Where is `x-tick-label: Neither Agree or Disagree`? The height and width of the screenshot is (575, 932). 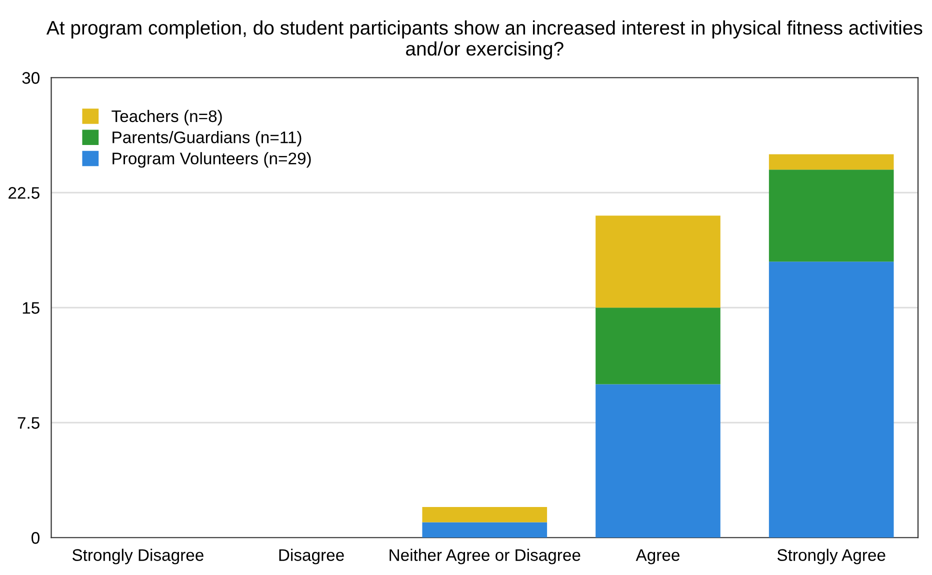 x-tick-label: Neither Agree or Disagree is located at coordinates (485, 556).